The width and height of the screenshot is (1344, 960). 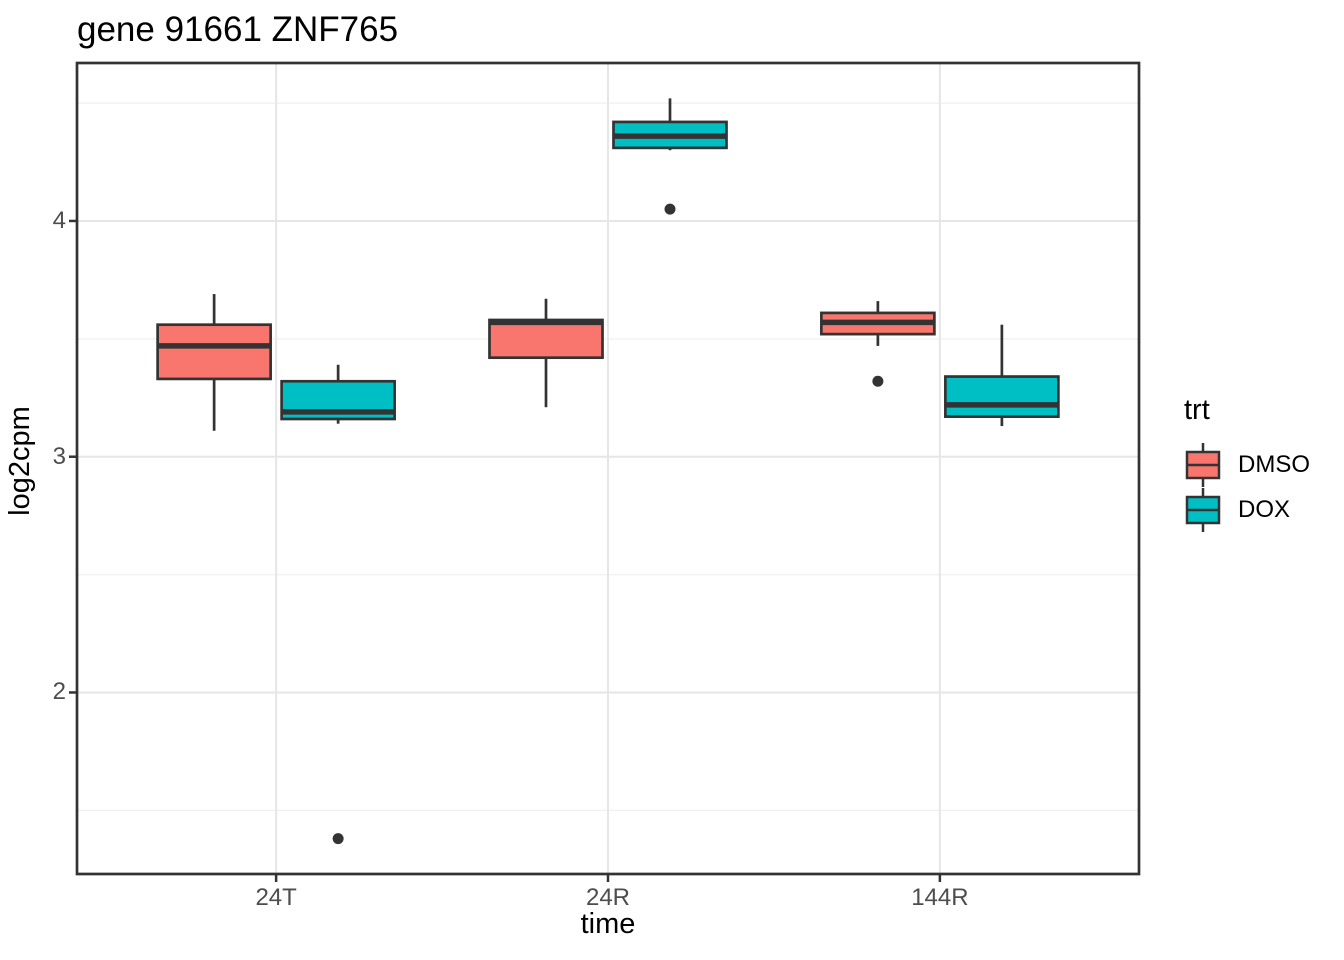 I want to click on y-tick-label: 2, so click(x=59, y=692).